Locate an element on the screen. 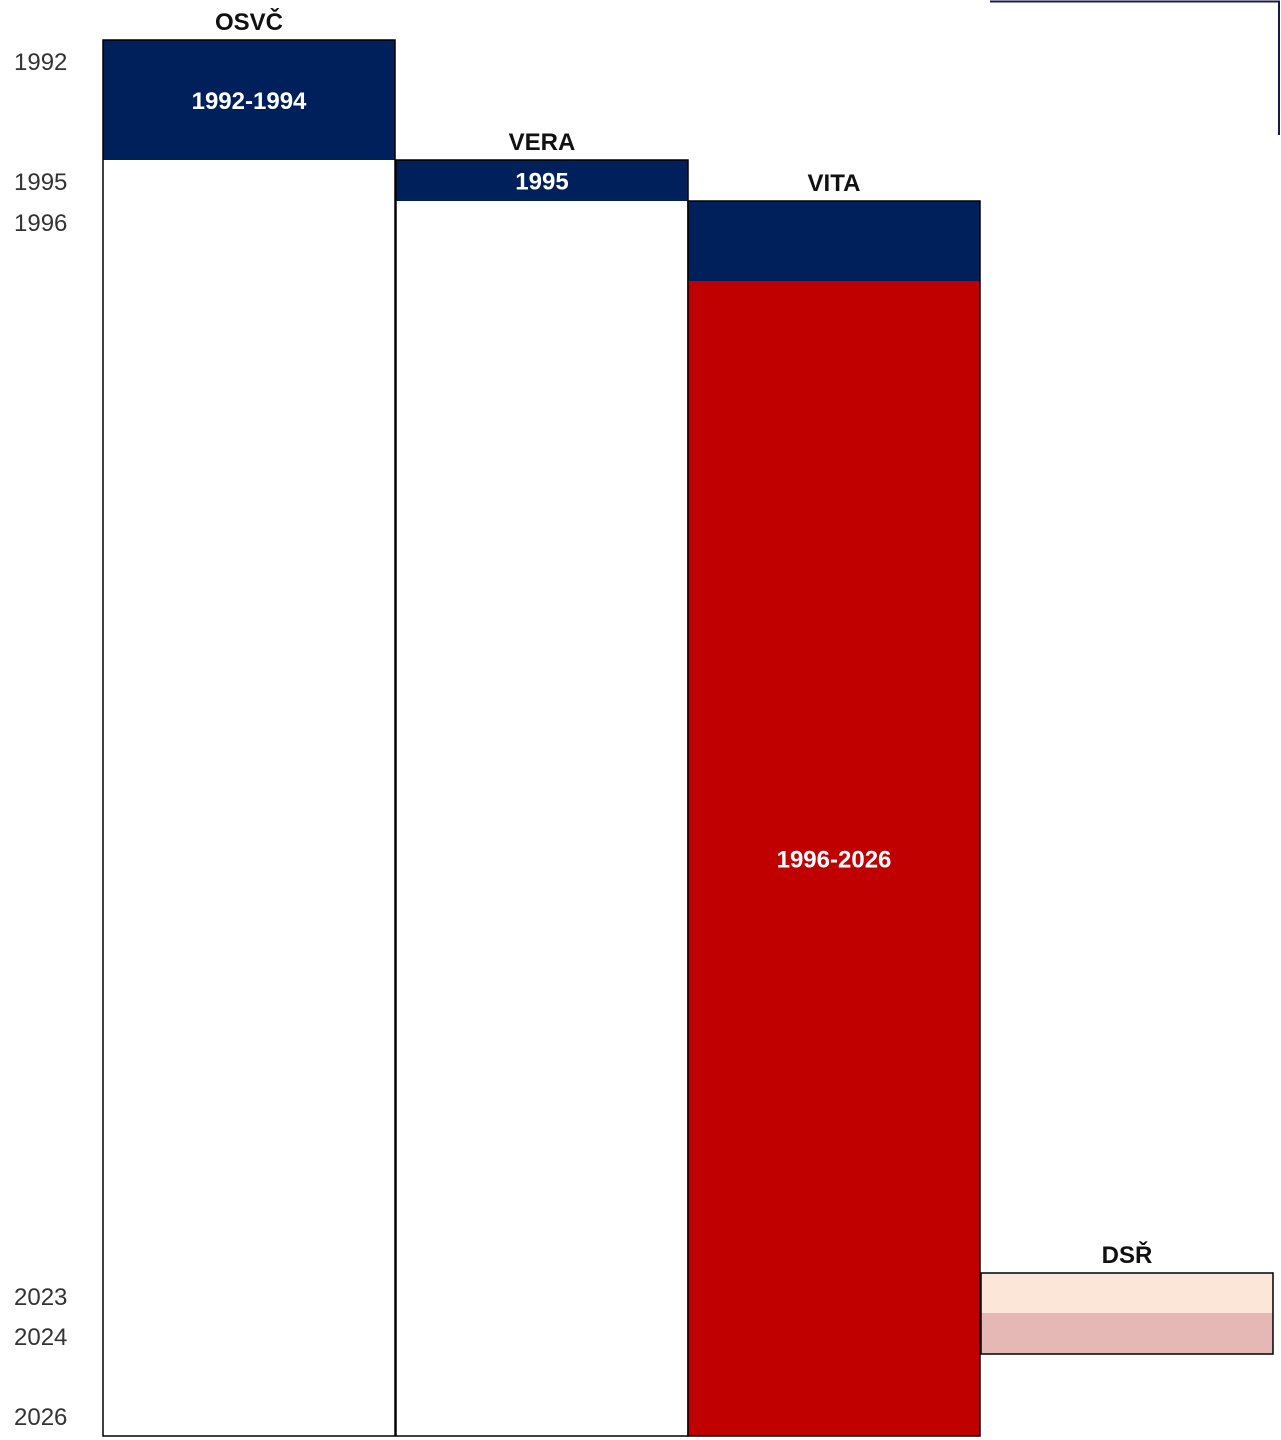  period-label: 1995 is located at coordinates (541, 182).